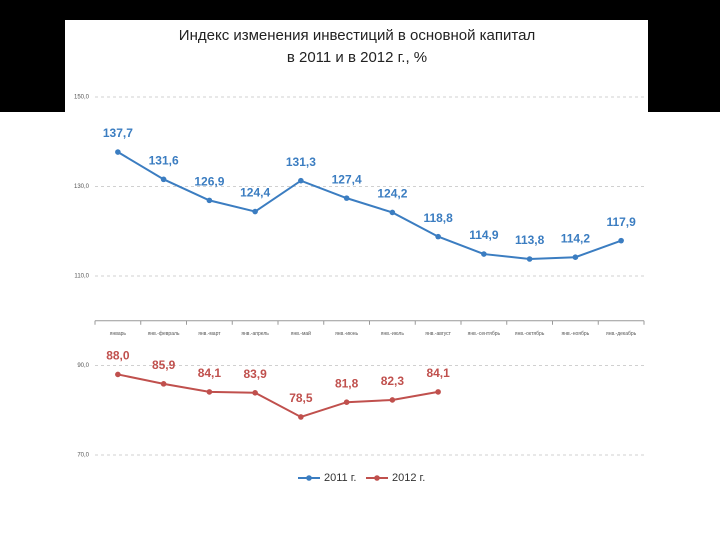 This screenshot has width=720, height=540. What do you see at coordinates (530, 240) in the screenshot?
I see `data-label: 113,8` at bounding box center [530, 240].